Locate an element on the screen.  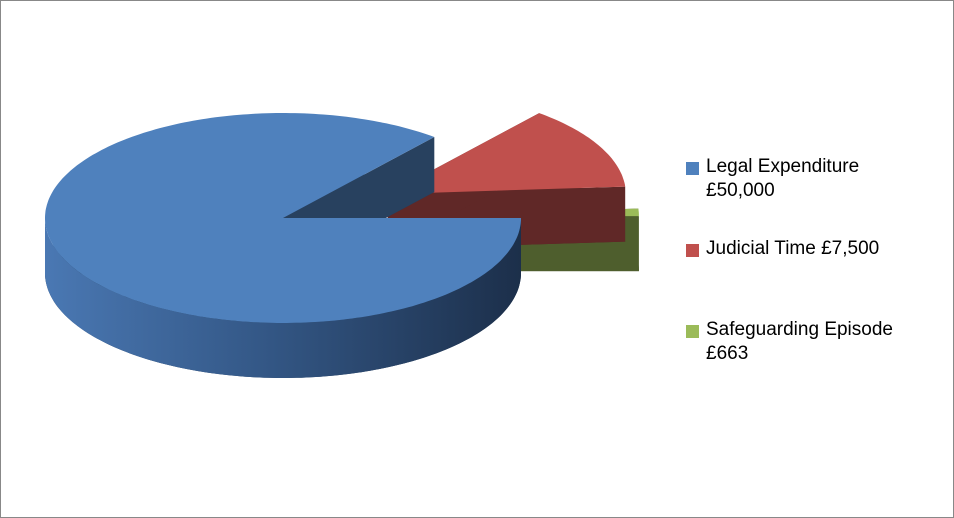
legend-label: Safeguarding Episode £663 is located at coordinates (799, 341).